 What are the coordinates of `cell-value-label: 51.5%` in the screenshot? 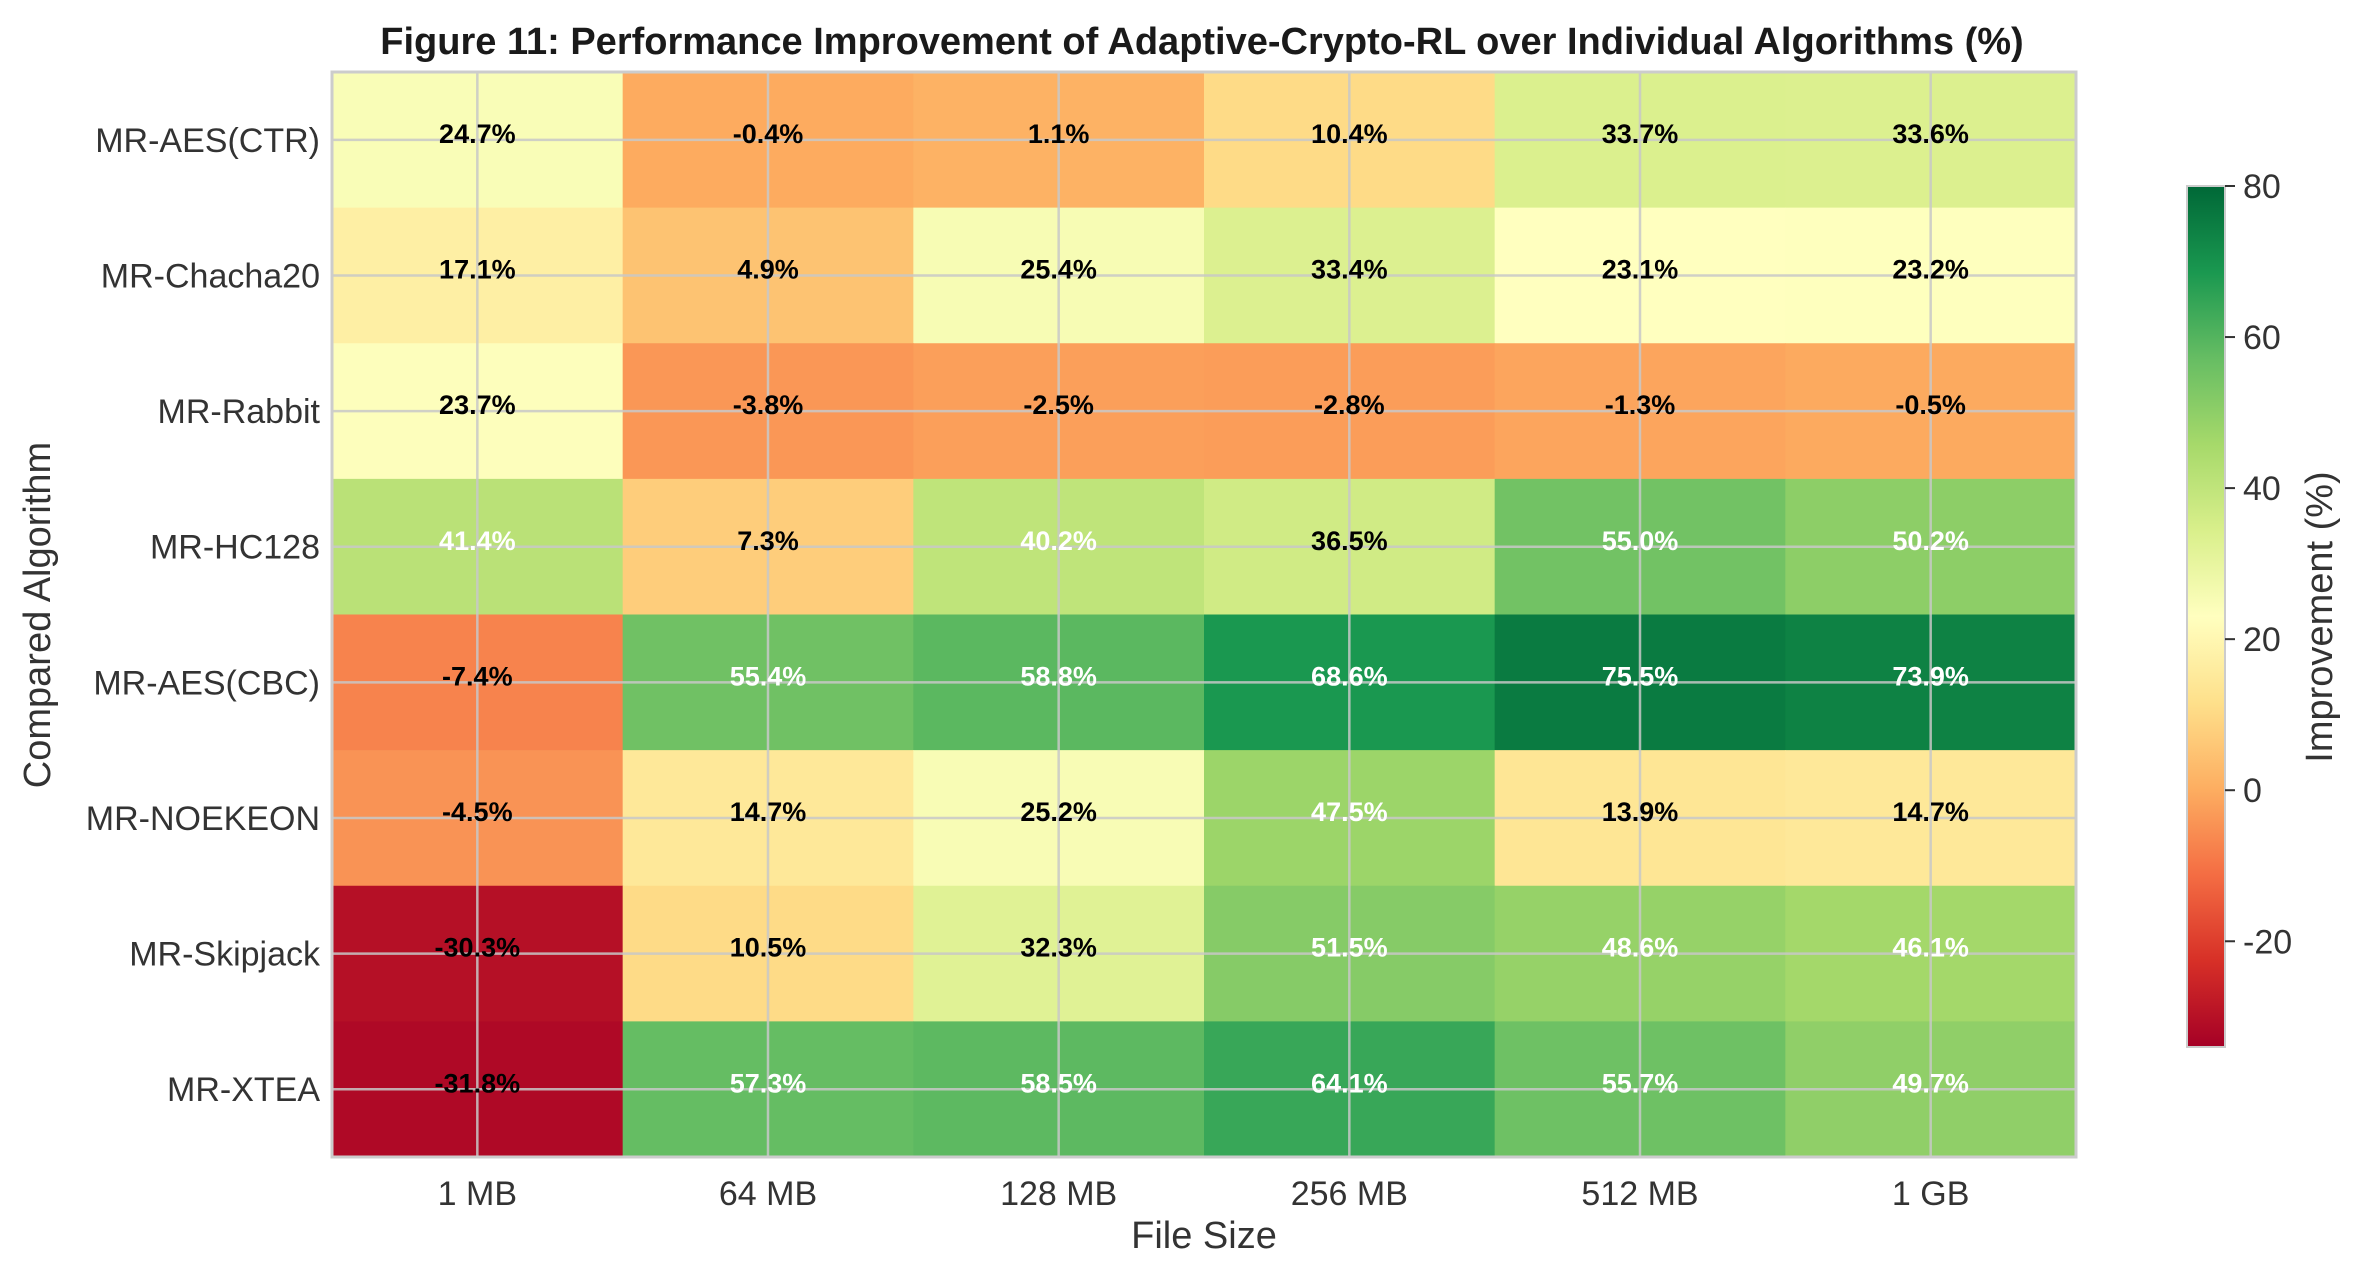 It's located at (1349, 948).